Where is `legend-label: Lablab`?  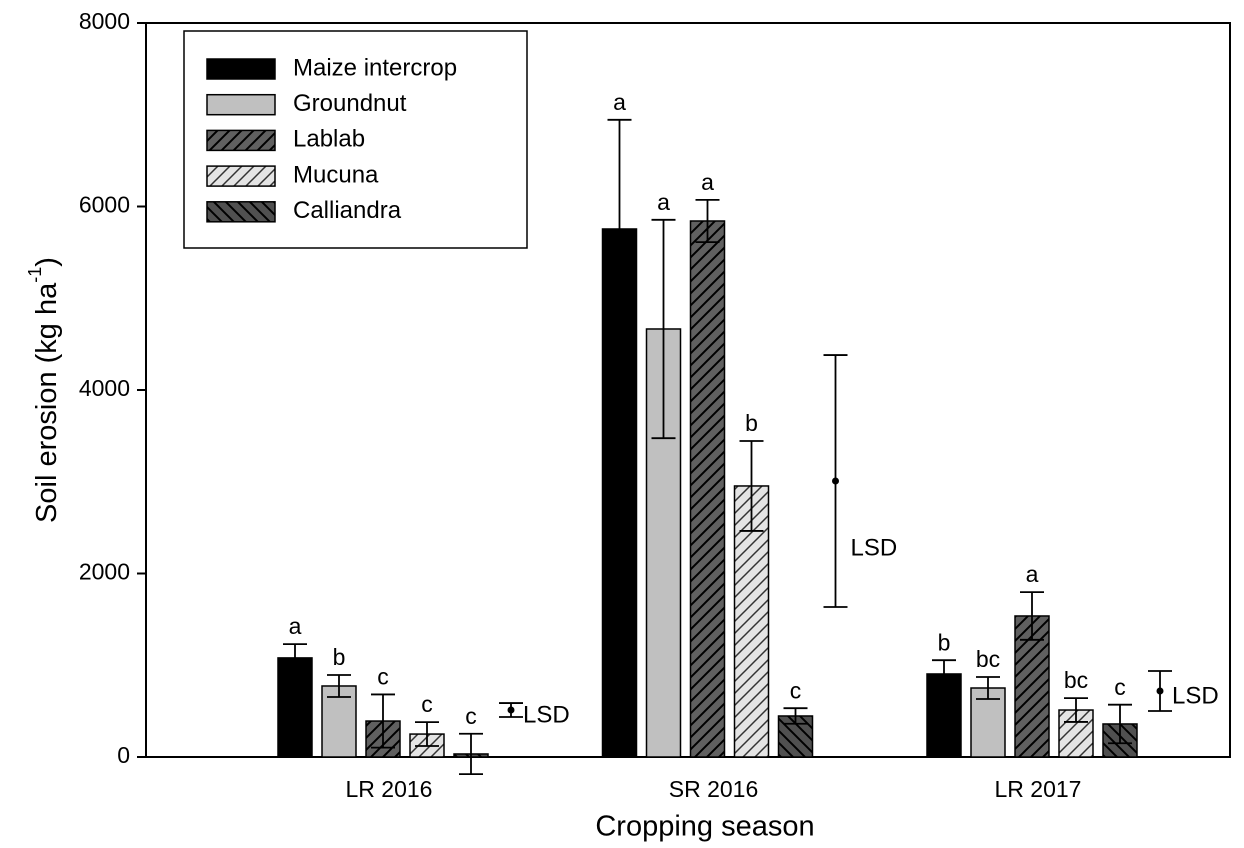 legend-label: Lablab is located at coordinates (329, 139).